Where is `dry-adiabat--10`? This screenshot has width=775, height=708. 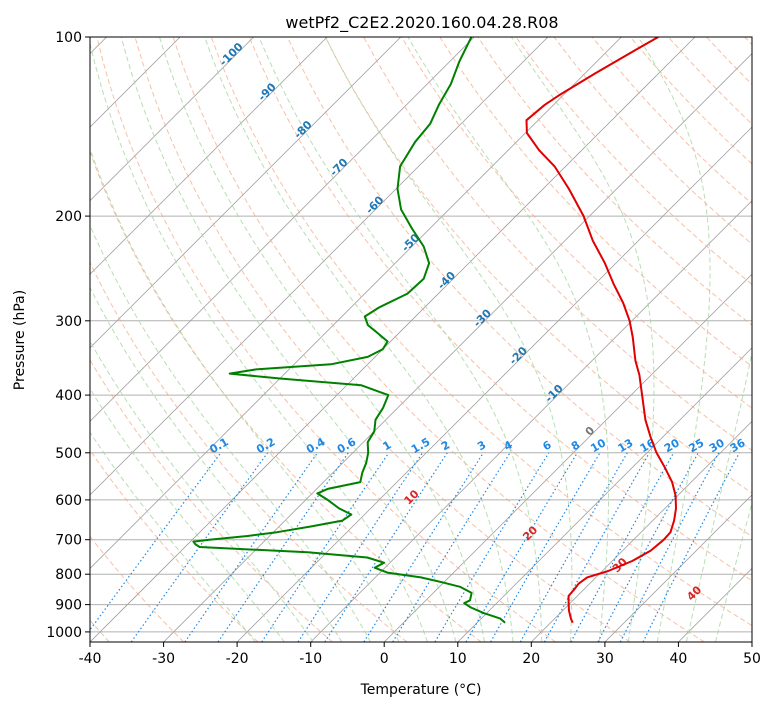
dry-adiabat--10 is located at coordinates (211, 500).